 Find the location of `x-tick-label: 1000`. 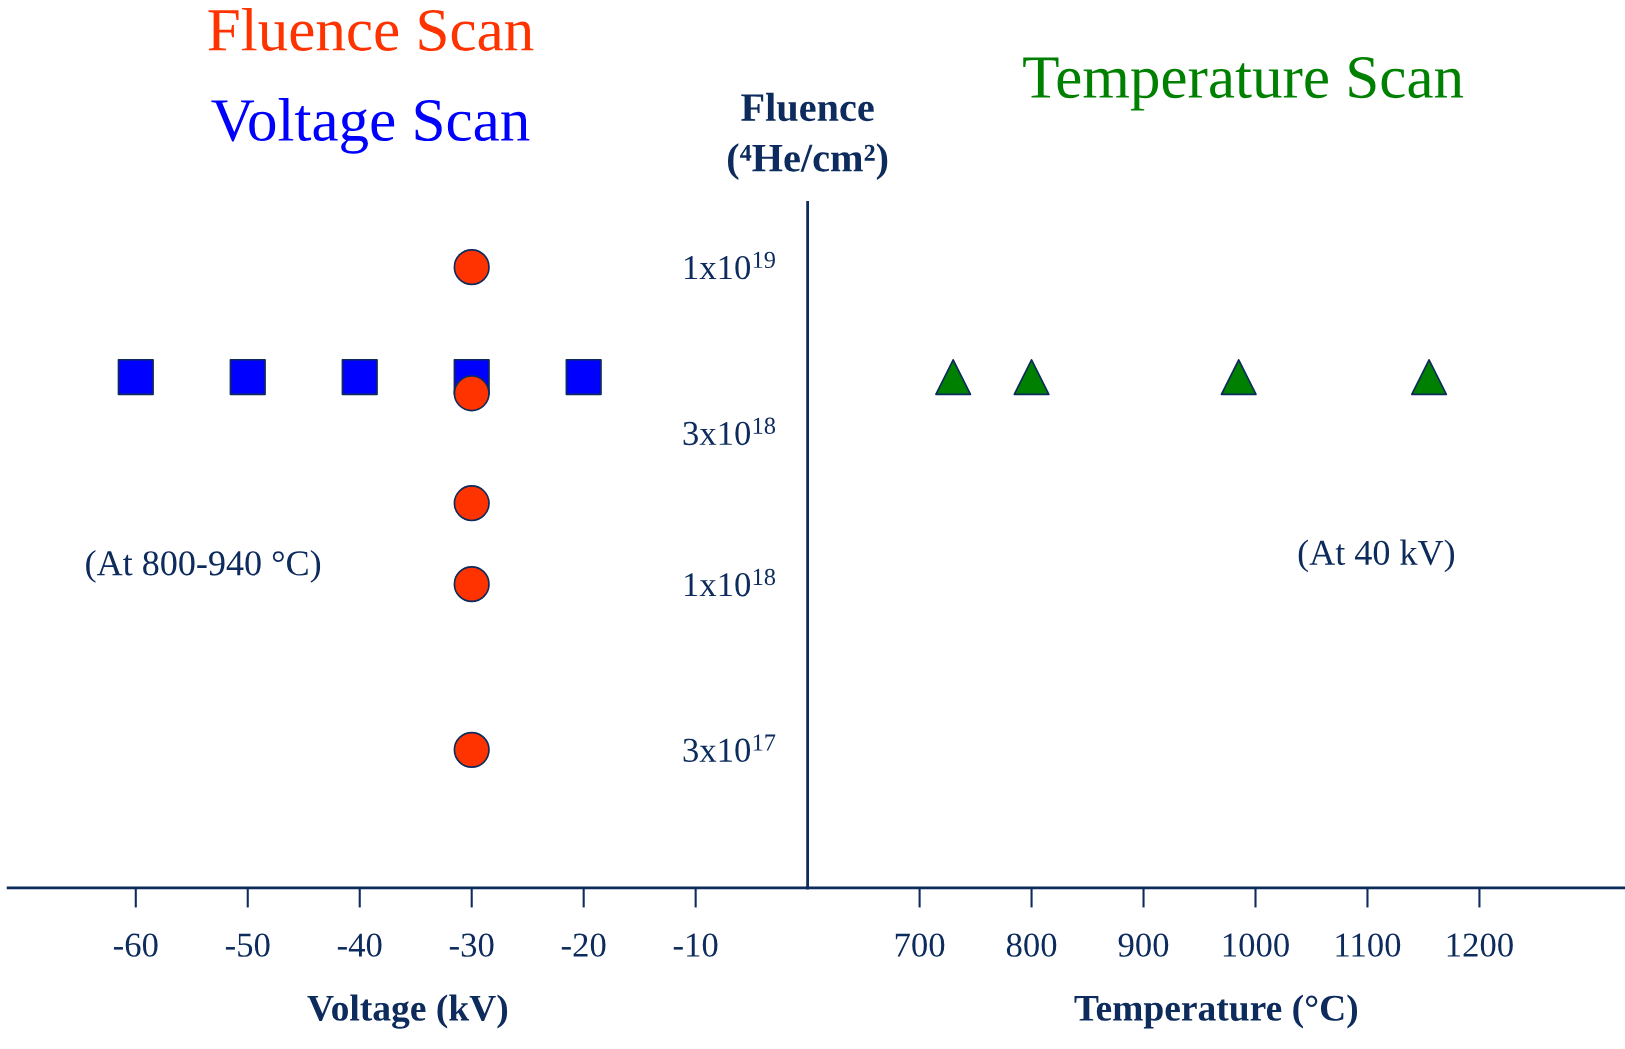

x-tick-label: 1000 is located at coordinates (1256, 945).